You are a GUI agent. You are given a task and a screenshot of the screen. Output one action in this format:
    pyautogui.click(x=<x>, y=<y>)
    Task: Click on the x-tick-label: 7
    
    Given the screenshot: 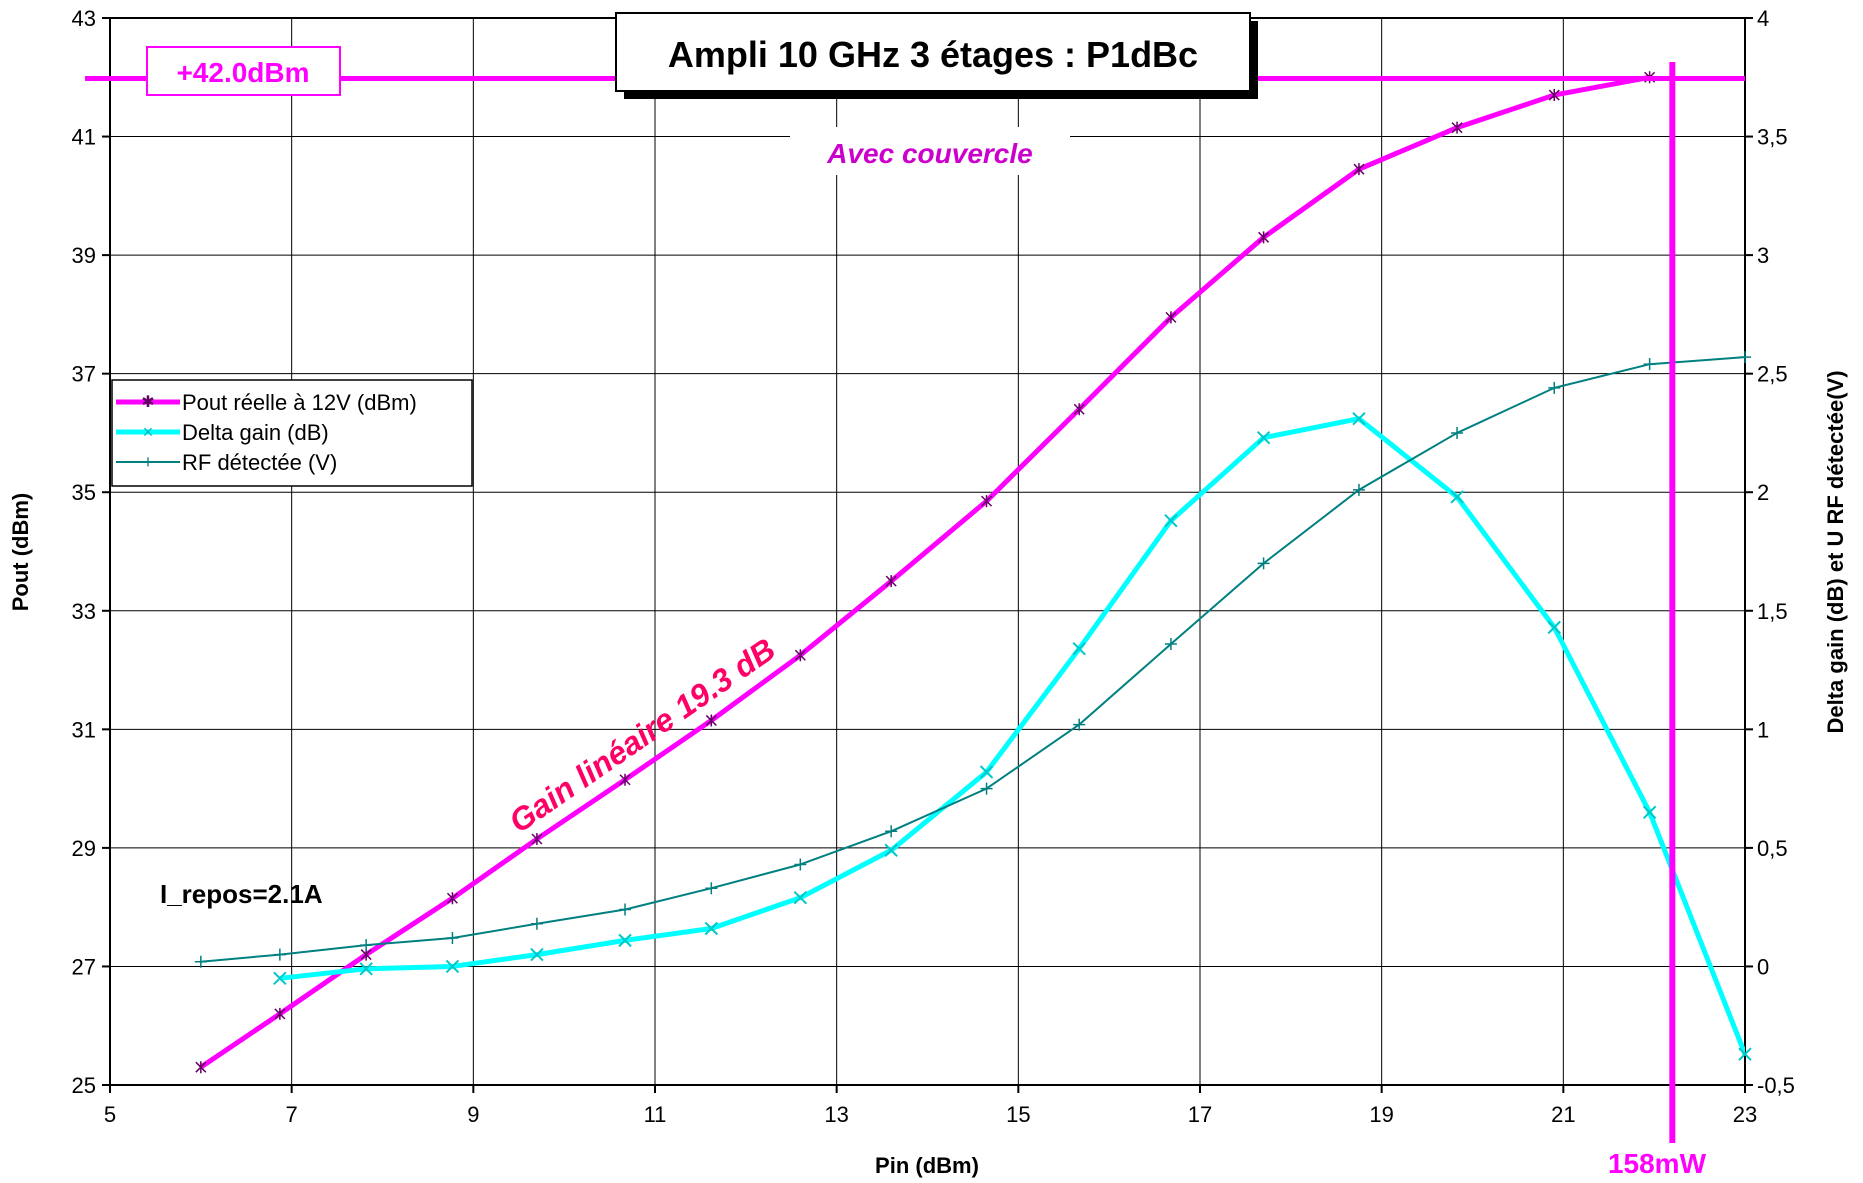 What is the action you would take?
    pyautogui.click(x=292, y=1114)
    